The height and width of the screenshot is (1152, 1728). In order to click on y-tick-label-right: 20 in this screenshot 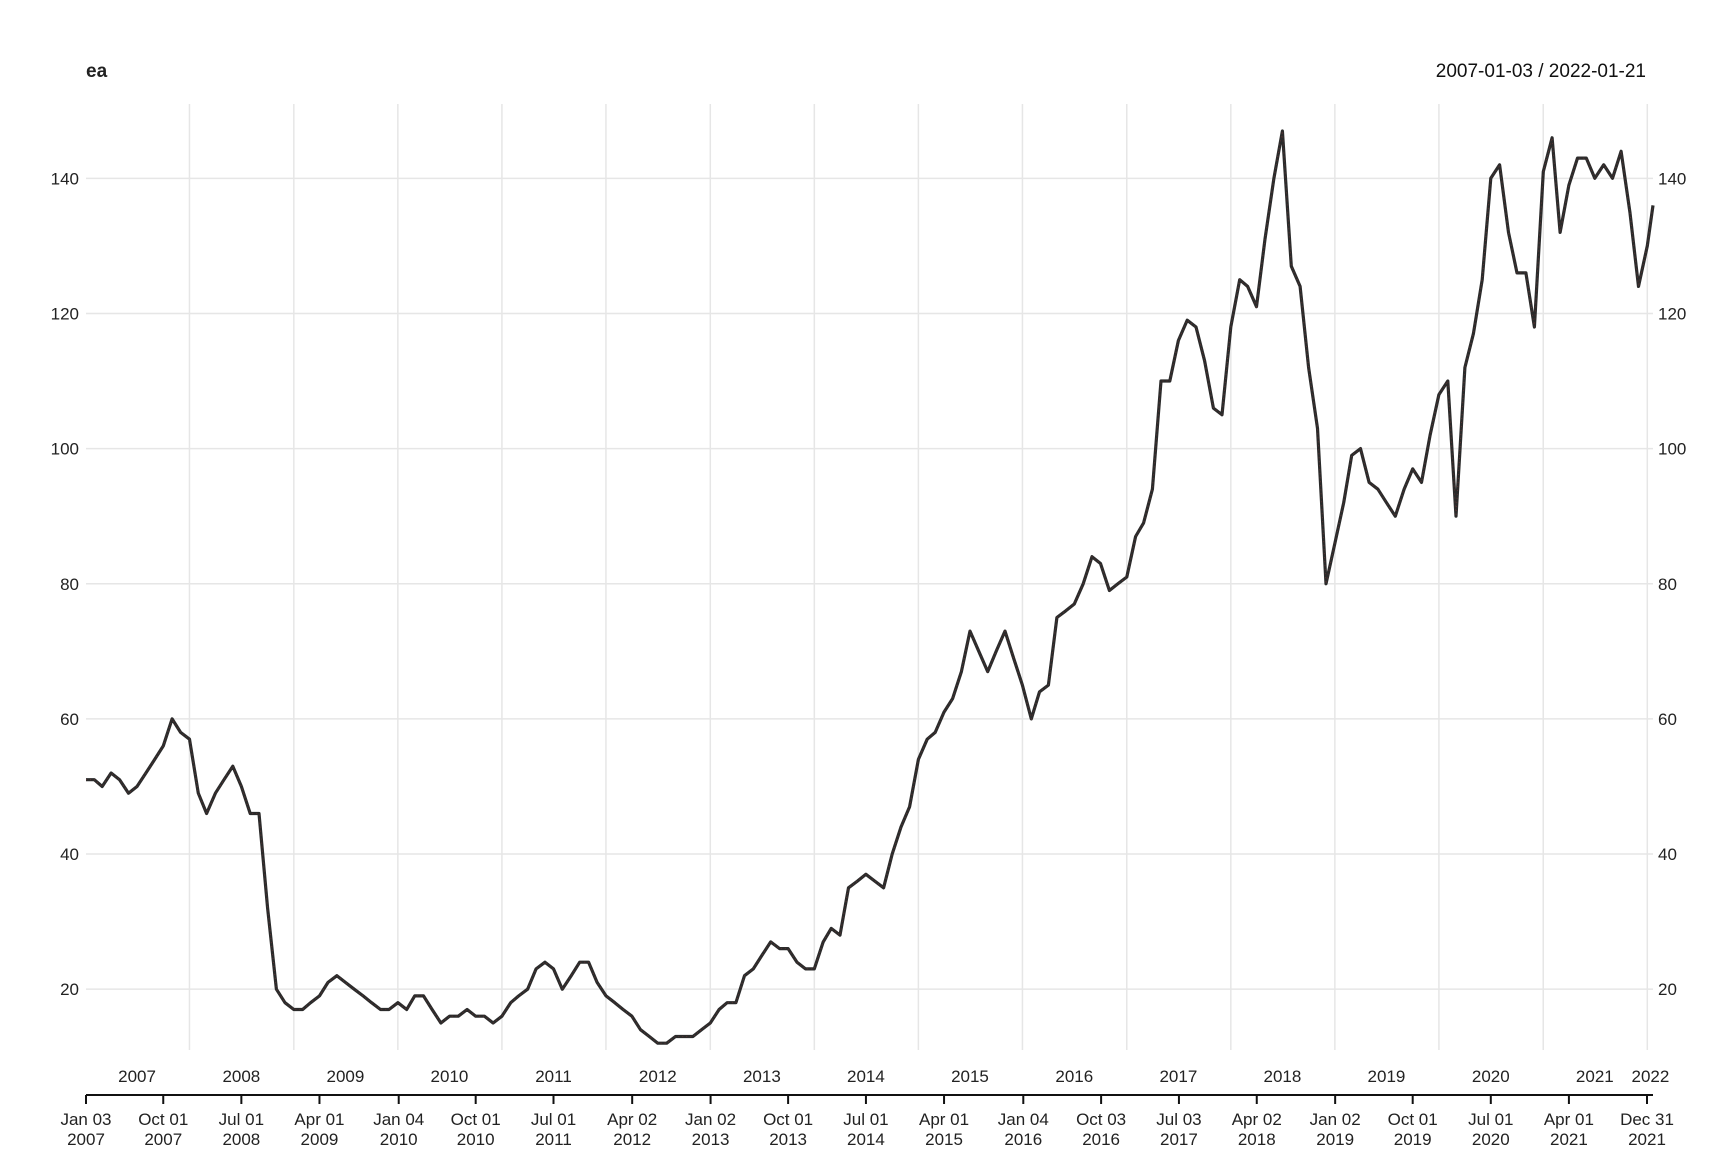, I will do `click(1667, 989)`.